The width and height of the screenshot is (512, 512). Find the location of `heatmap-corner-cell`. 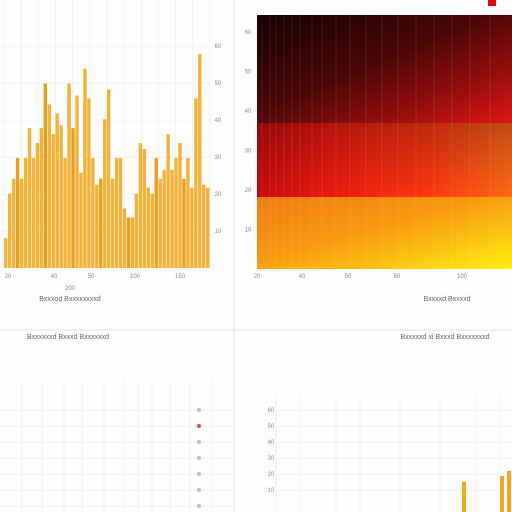

heatmap-corner-cell is located at coordinates (492, 3).